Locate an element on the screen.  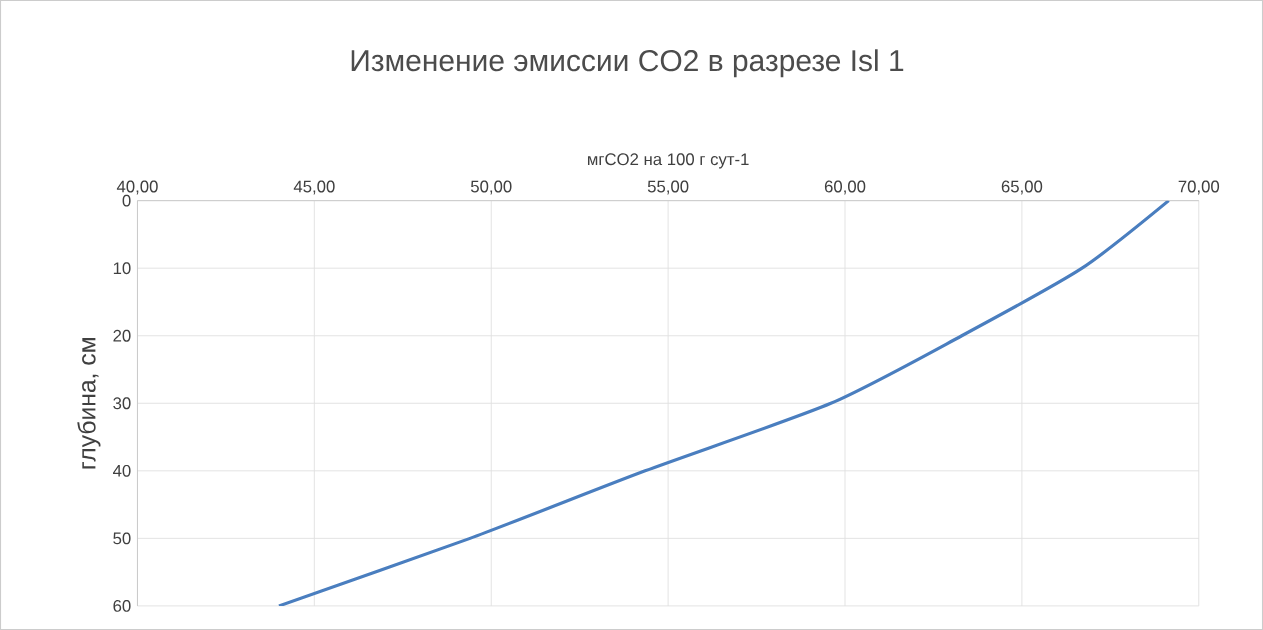
y-tick-label: 10 is located at coordinates (122, 268).